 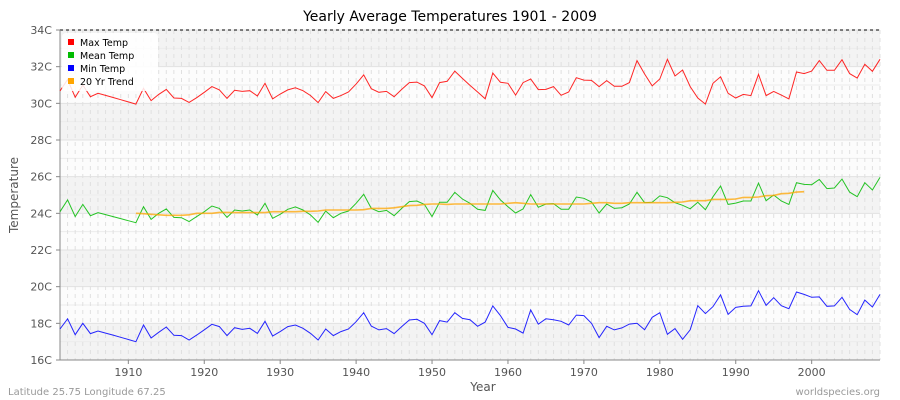 I want to click on x-axis-label: Year, so click(x=482, y=387).